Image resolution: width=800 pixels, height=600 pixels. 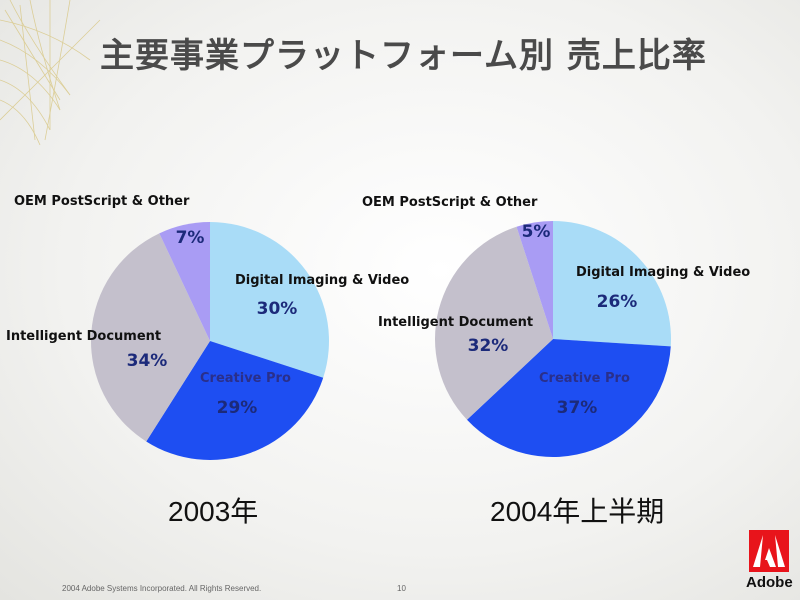 I want to click on pie-2003-name-label-creative-pro: Creative Pro, so click(x=245, y=378).